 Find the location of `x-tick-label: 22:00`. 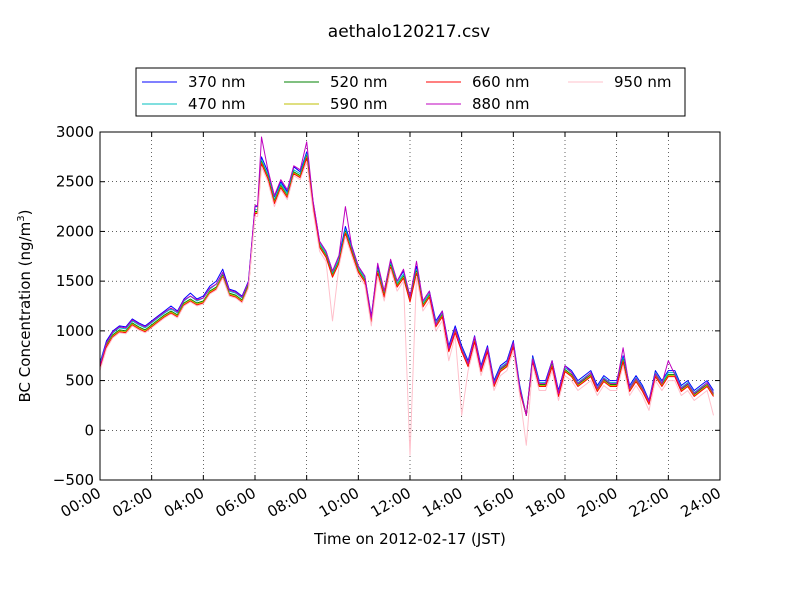

x-tick-label: 22:00 is located at coordinates (649, 502).